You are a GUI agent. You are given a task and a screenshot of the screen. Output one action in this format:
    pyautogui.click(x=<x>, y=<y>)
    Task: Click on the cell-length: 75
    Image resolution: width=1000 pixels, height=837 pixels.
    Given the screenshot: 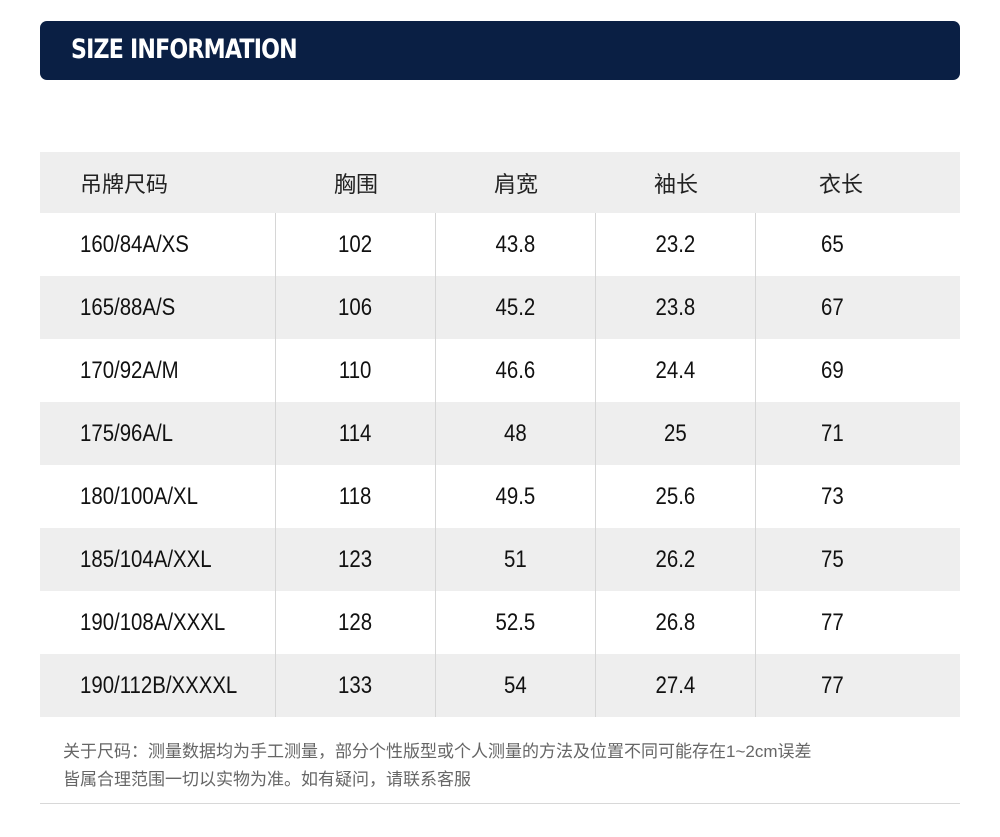 What is the action you would take?
    pyautogui.click(x=832, y=559)
    